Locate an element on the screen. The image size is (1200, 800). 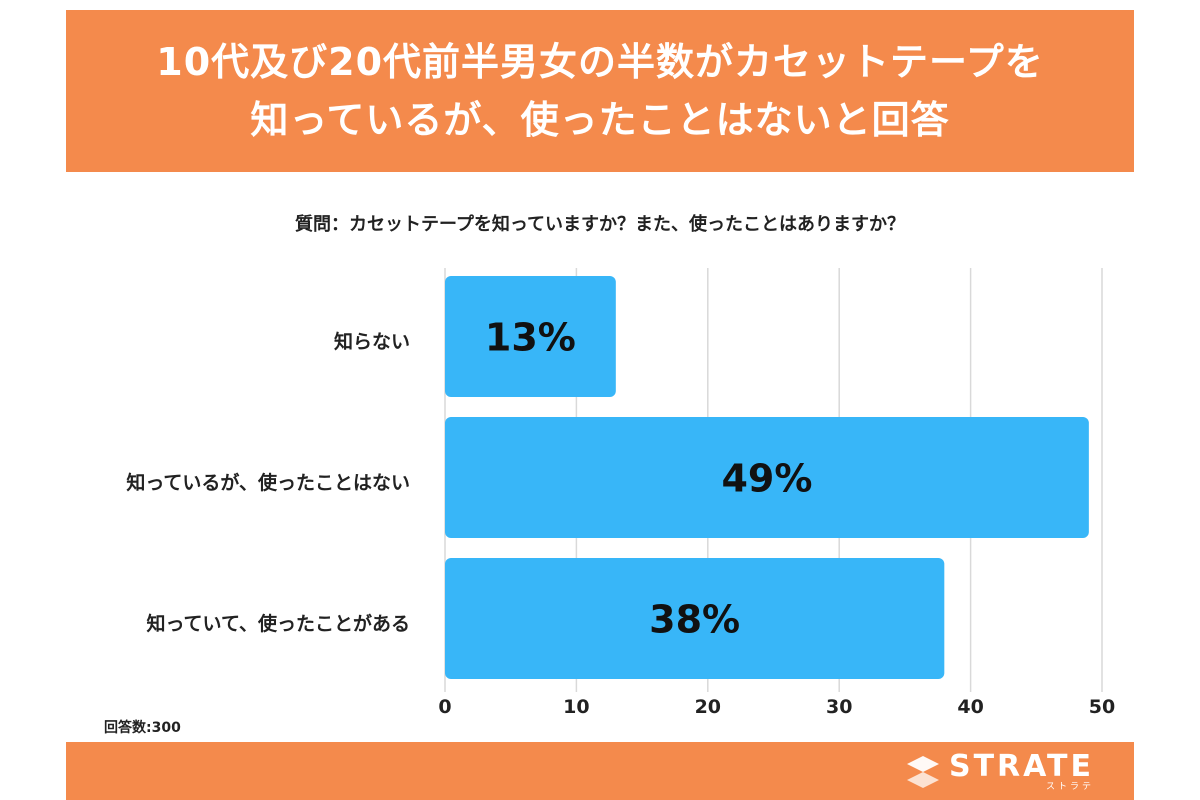
survey-question: 質問：カセットテープを知っていますか？また、使ったことはありますか？ is located at coordinates (600, 224).